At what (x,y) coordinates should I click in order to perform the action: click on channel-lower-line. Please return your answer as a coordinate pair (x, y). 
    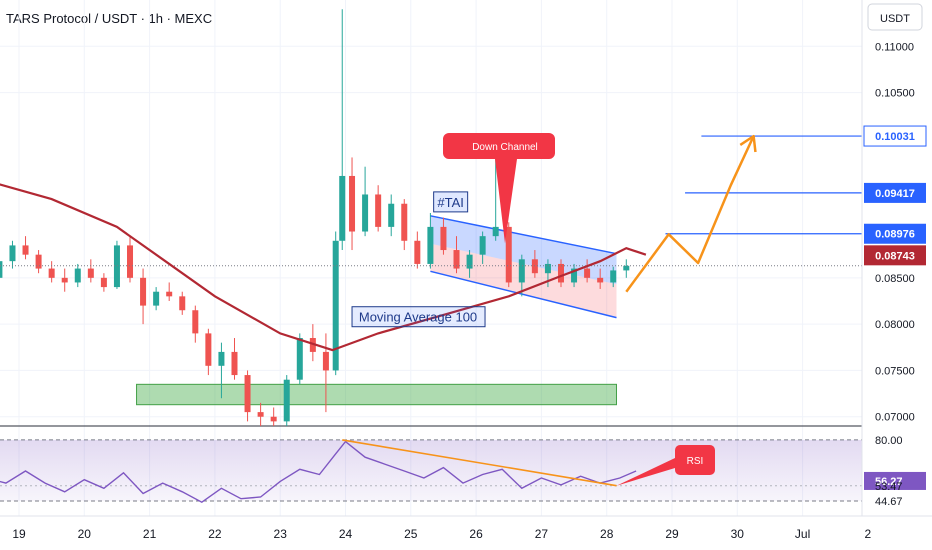
    Looking at the image, I should click on (523, 294).